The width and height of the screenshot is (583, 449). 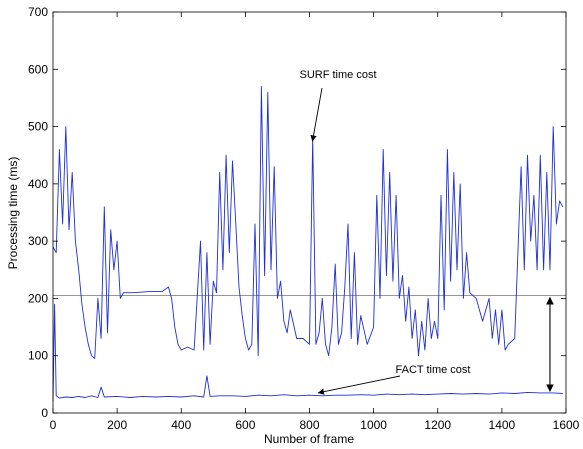 I want to click on annotation-fact-arrow, so click(x=359, y=385).